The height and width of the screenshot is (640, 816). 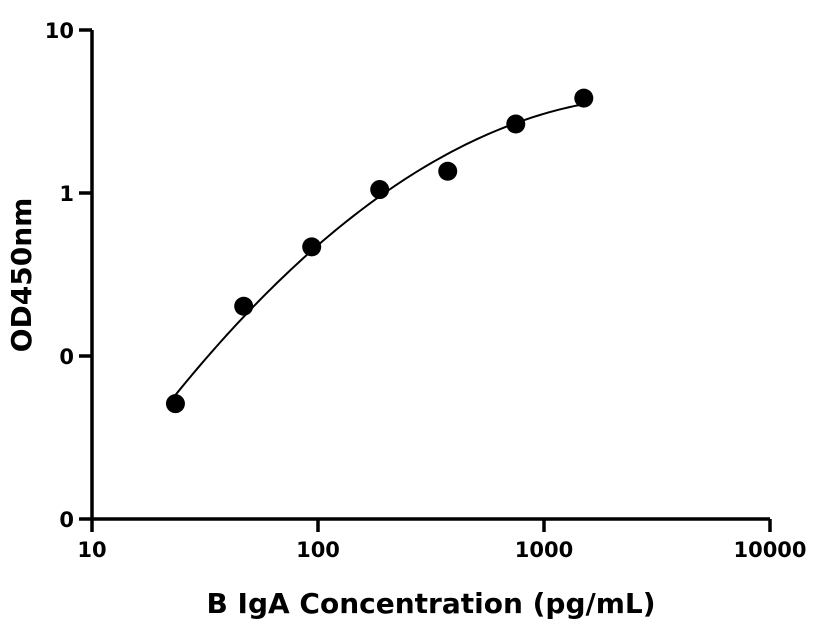 I want to click on x-tick-label: 10, so click(x=91, y=550).